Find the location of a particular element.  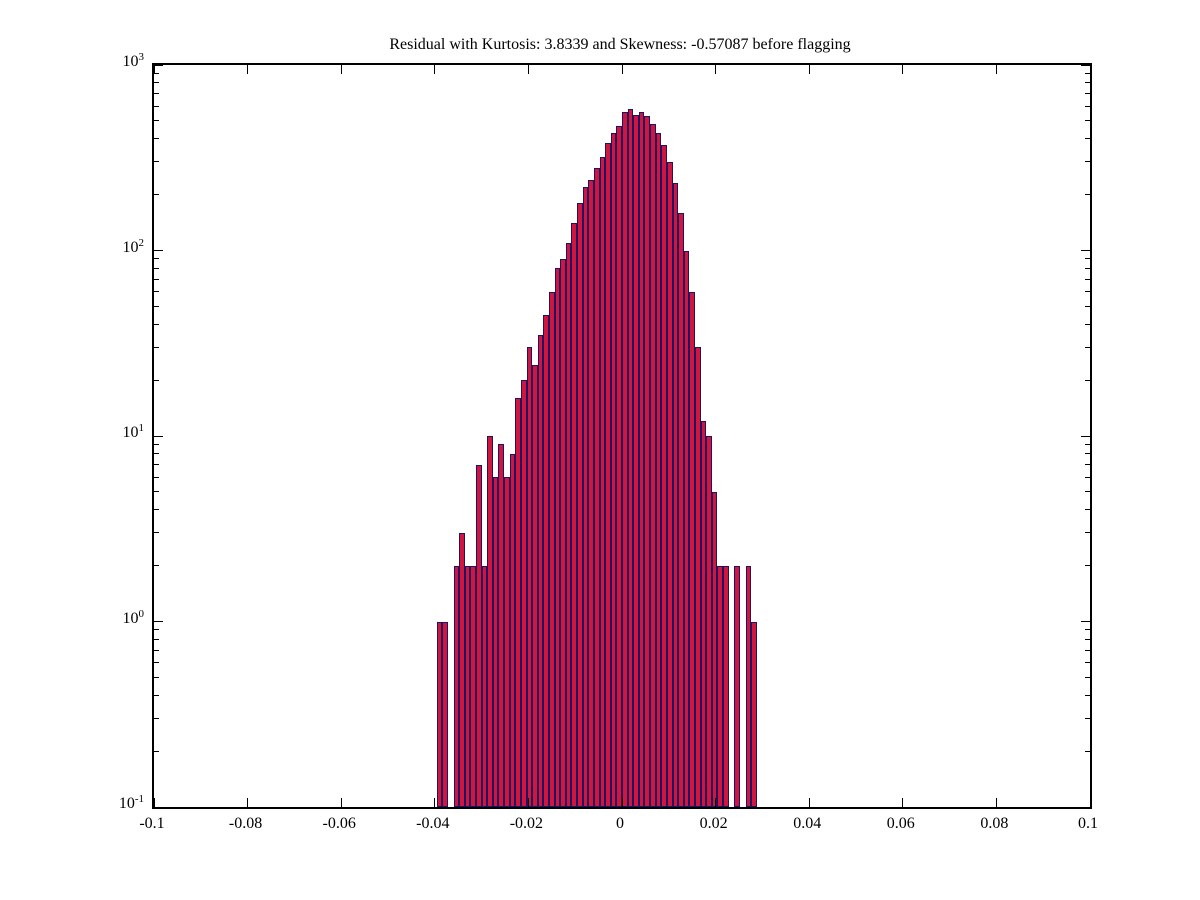

x-axis-tick-label: 0.1 is located at coordinates (1088, 823).